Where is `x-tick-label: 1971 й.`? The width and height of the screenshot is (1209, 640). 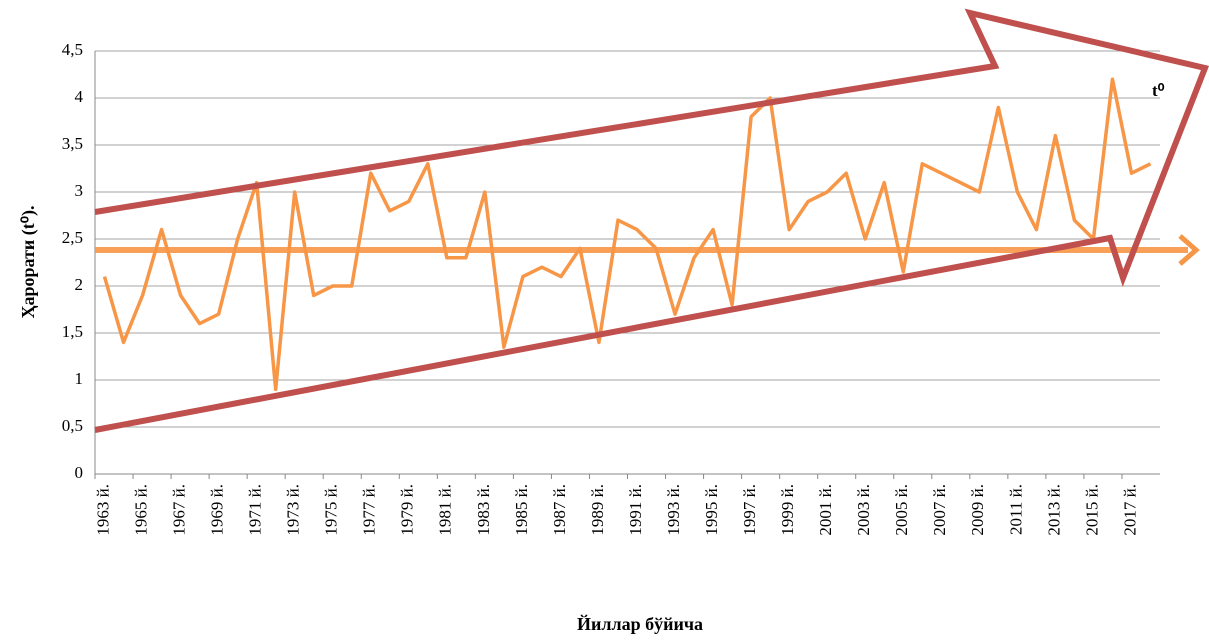 x-tick-label: 1971 й. is located at coordinates (255, 510).